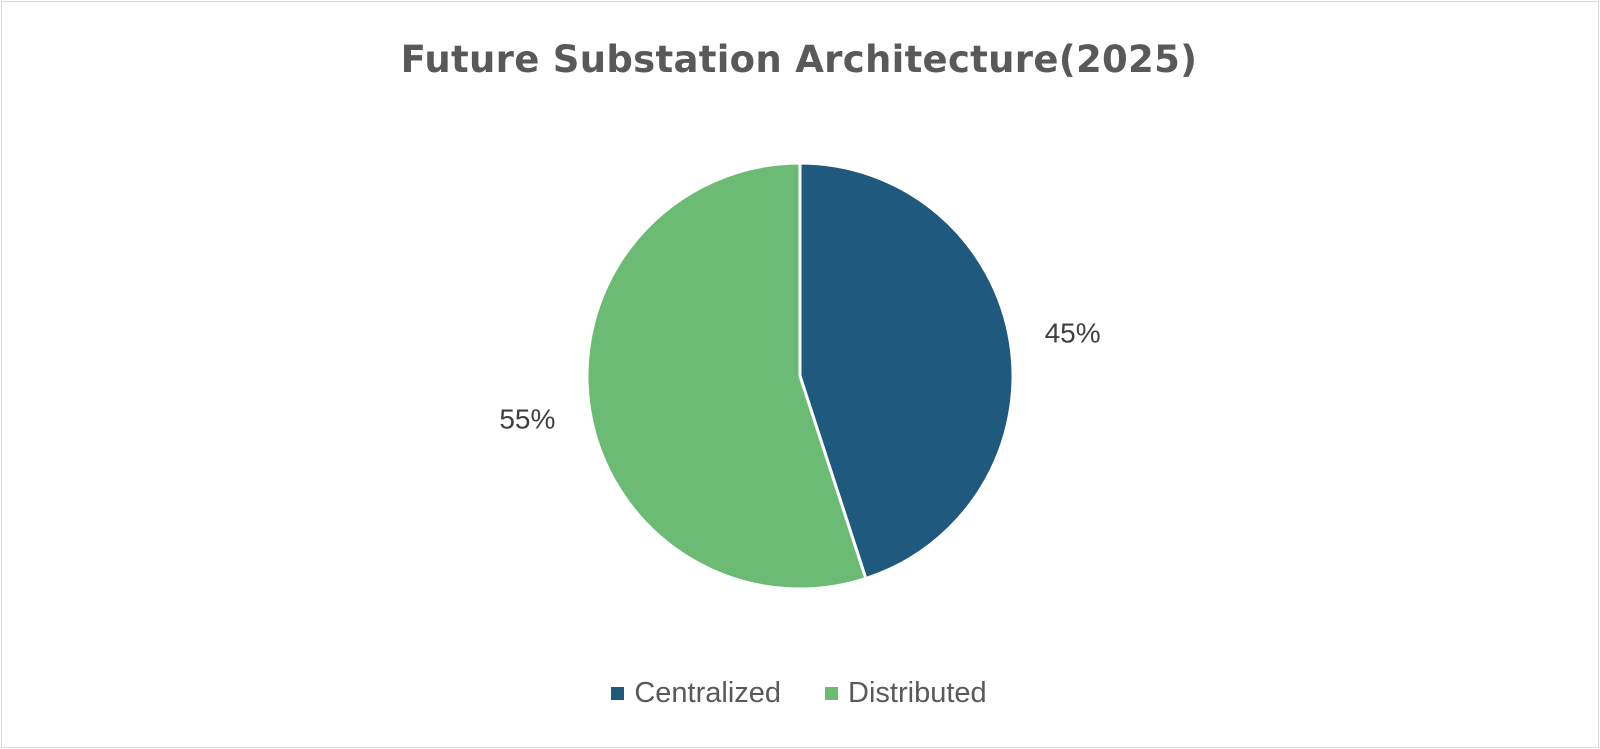 The height and width of the screenshot is (749, 1600). Describe the element at coordinates (832, 693) in the screenshot. I see `legend-swatch-distributed` at that location.